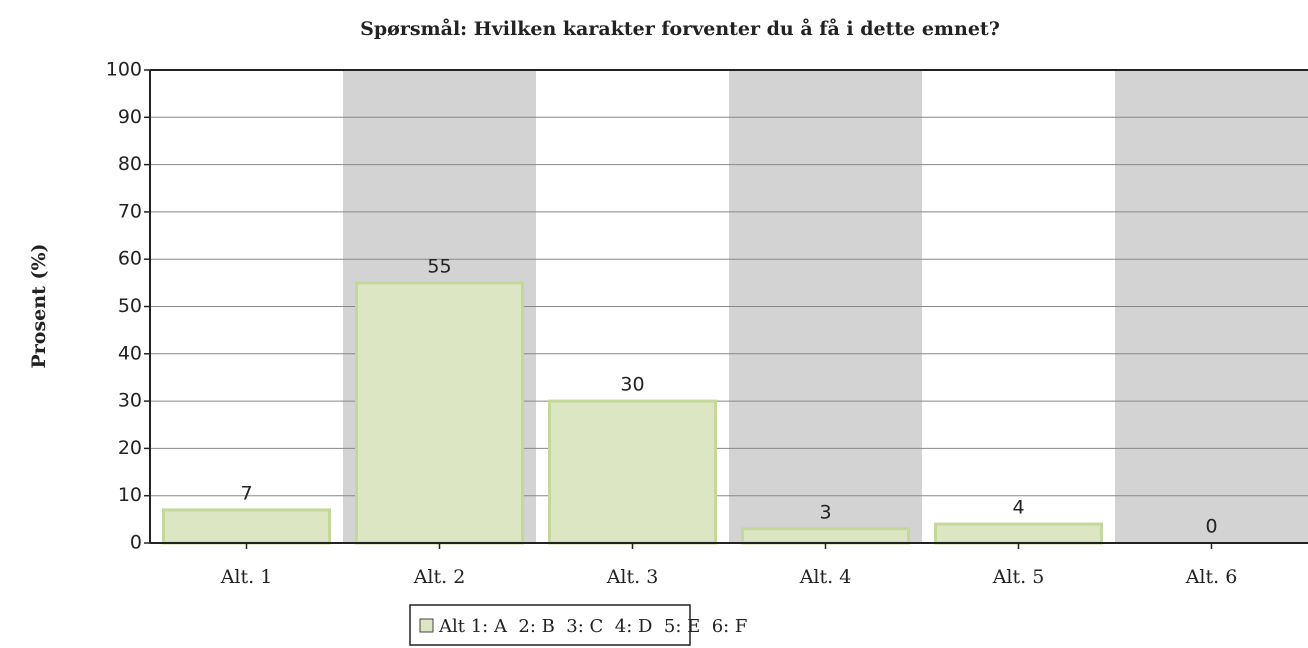 The height and width of the screenshot is (648, 1308). What do you see at coordinates (592, 626) in the screenshot?
I see `legend-label: Alt 1: A 2: B 3: C 4: D 5: E 6: F` at bounding box center [592, 626].